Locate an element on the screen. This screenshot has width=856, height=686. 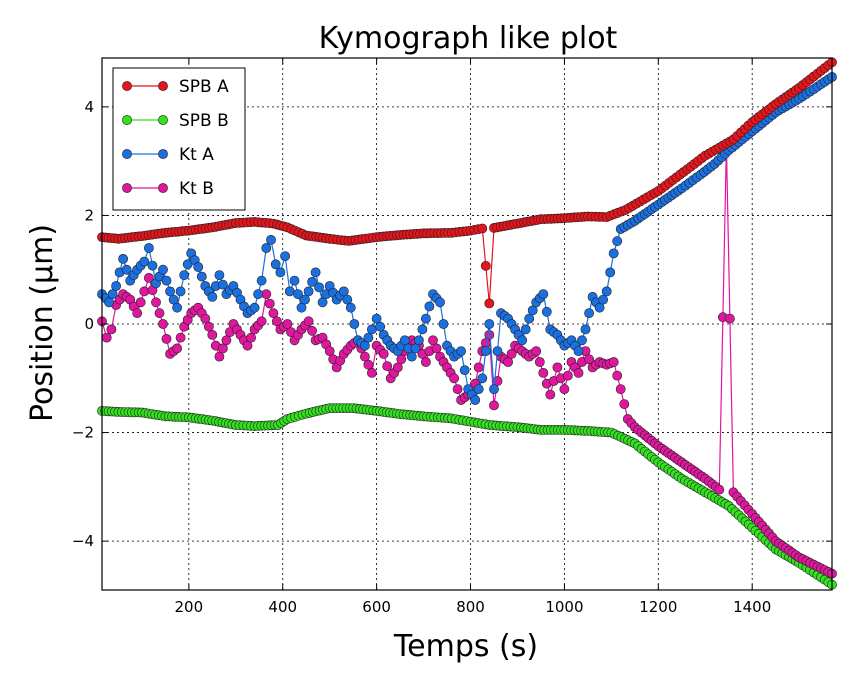
x-axis-label: Temps (s) is located at coordinates (465, 646).